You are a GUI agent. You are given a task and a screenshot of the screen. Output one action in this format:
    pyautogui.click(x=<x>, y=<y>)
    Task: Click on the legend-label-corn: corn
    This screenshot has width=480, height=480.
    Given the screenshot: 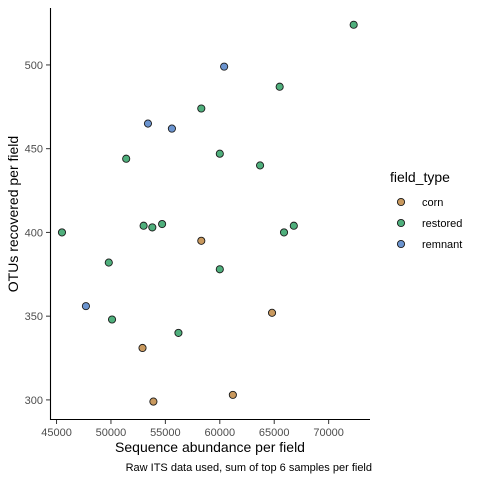 What is the action you would take?
    pyautogui.click(x=432, y=203)
    